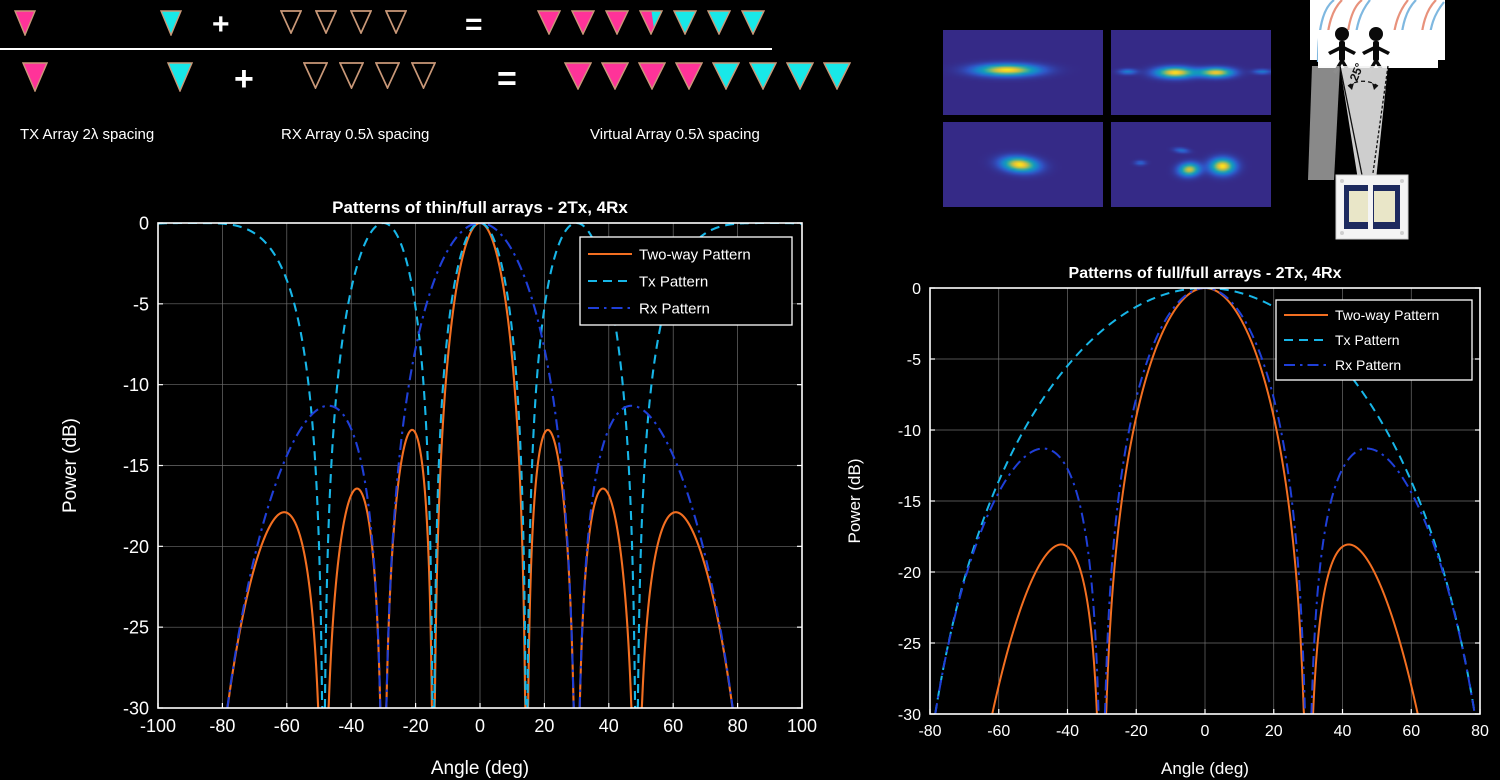 The image size is (1500, 780). I want to click on equals-symbol: =, so click(507, 79).